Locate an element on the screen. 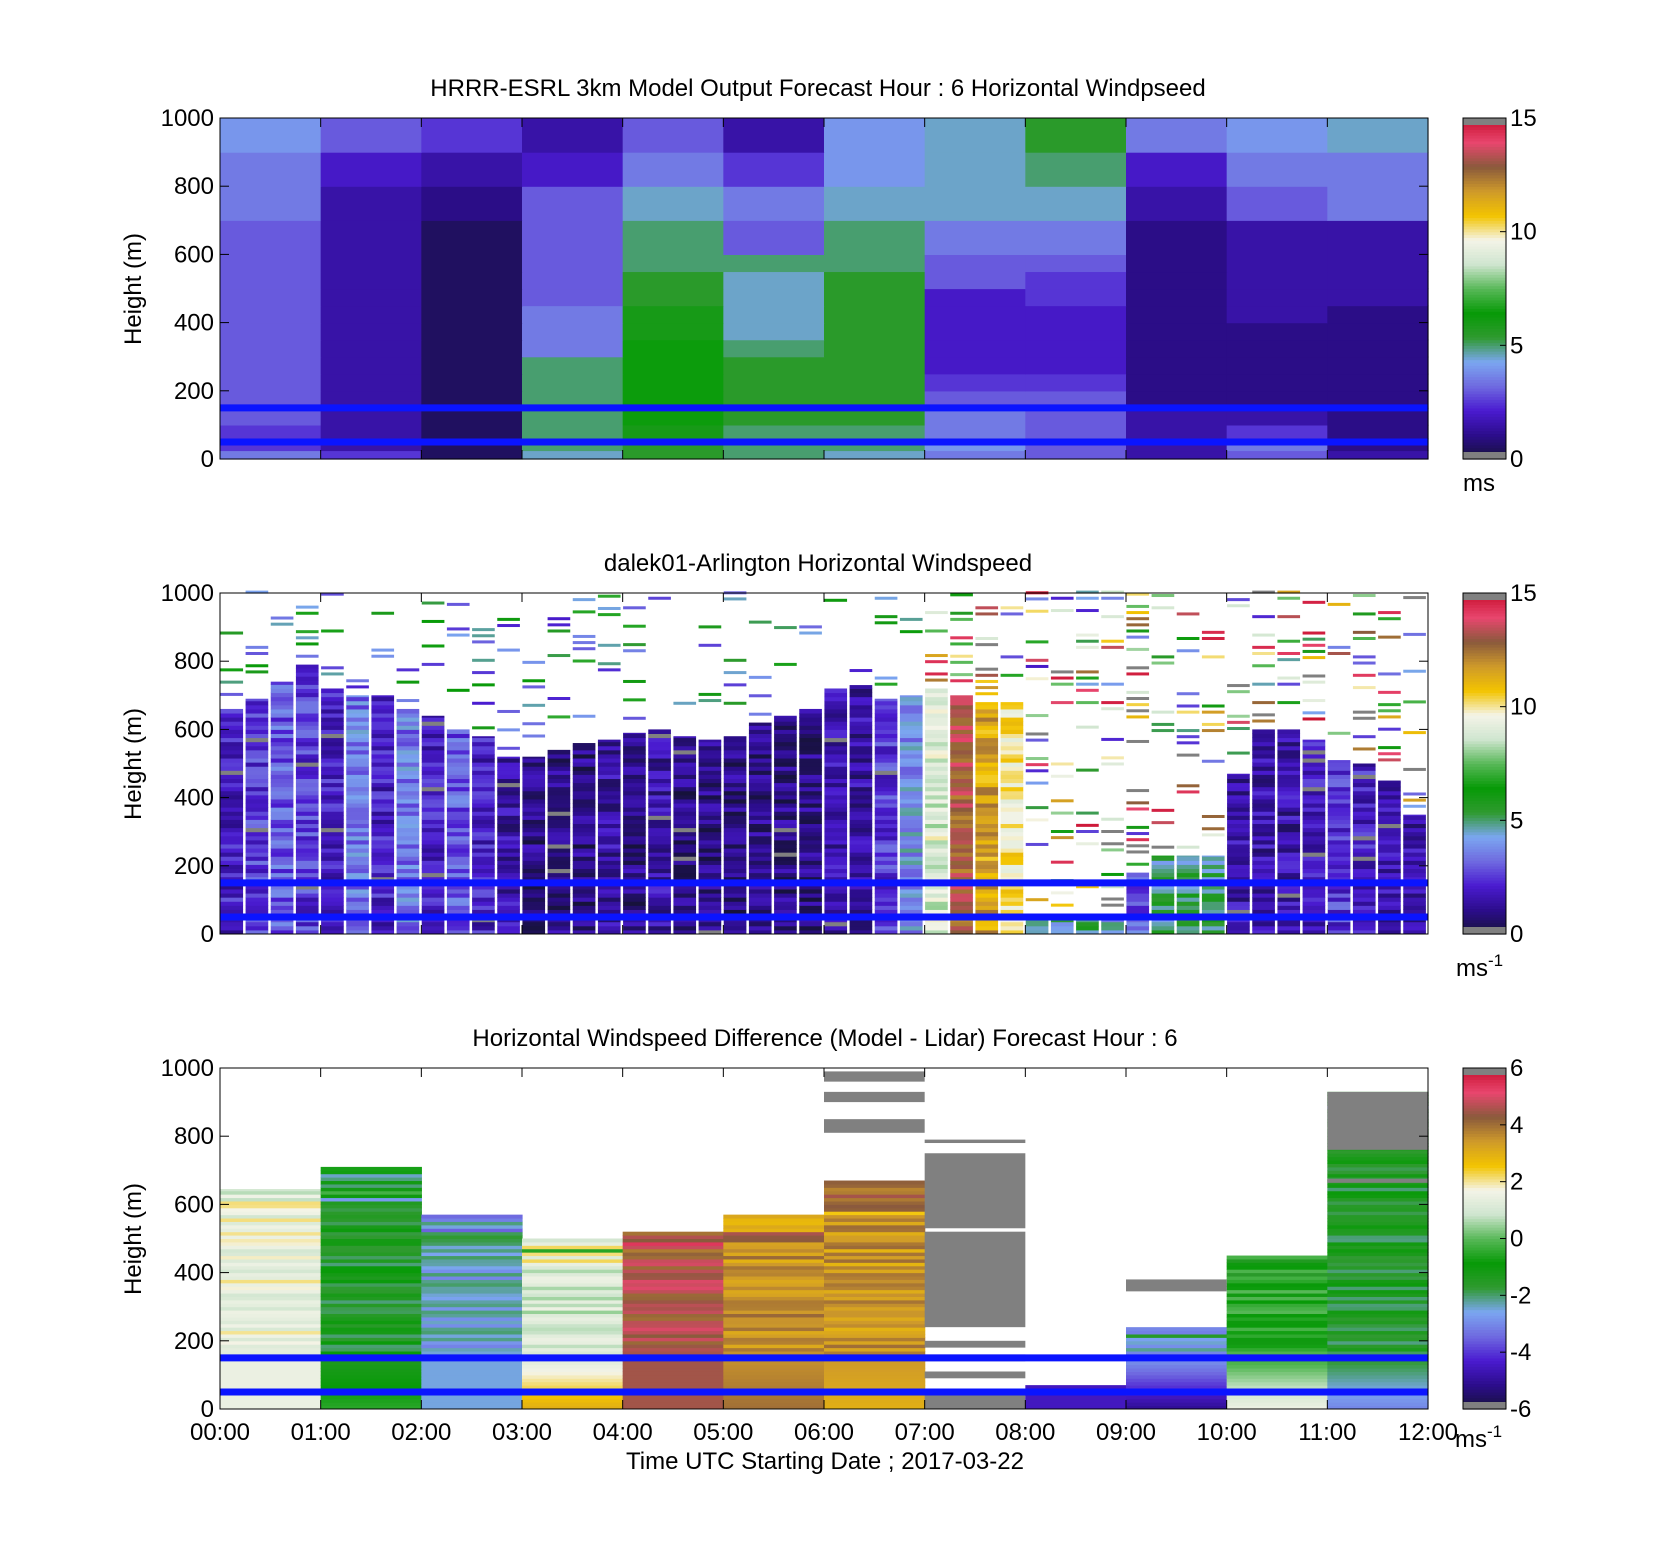 This screenshot has height=1561, width=1680. colorbar-tick-label: 15 is located at coordinates (1523, 593).